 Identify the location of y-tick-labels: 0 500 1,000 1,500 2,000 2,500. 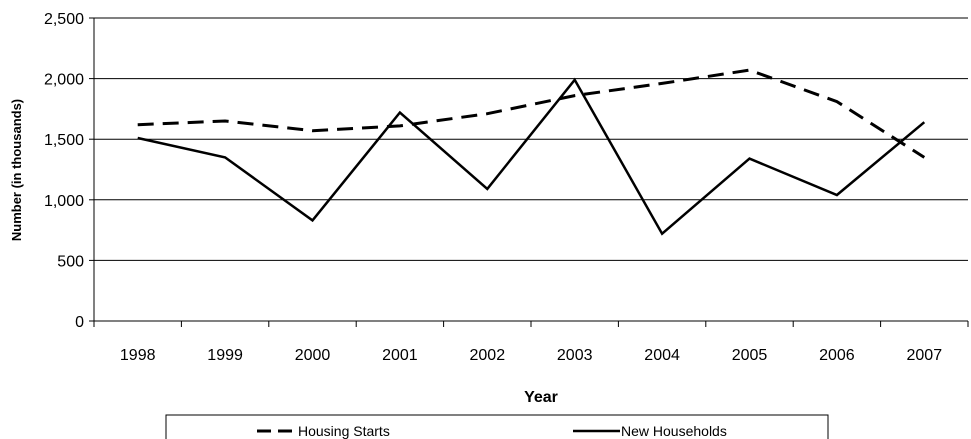
(64, 171).